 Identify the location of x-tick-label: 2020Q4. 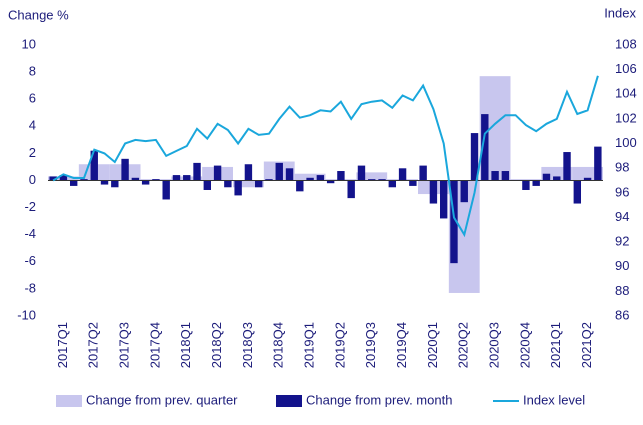
(524, 345).